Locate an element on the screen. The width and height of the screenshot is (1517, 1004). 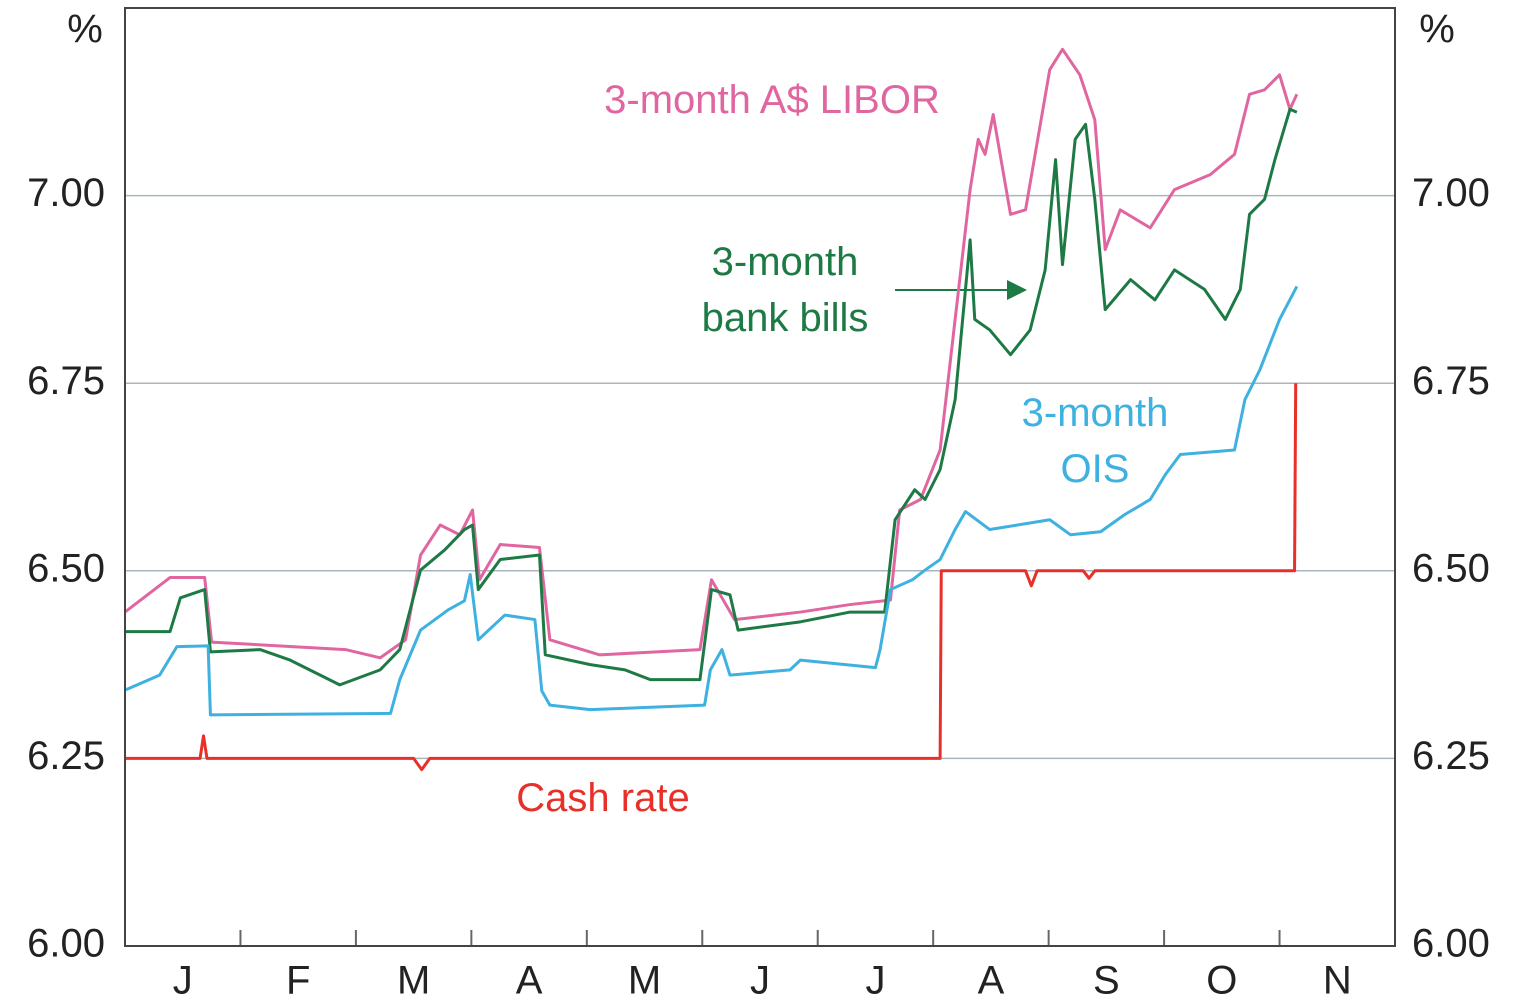
y-unit-left: % is located at coordinates (85, 30).